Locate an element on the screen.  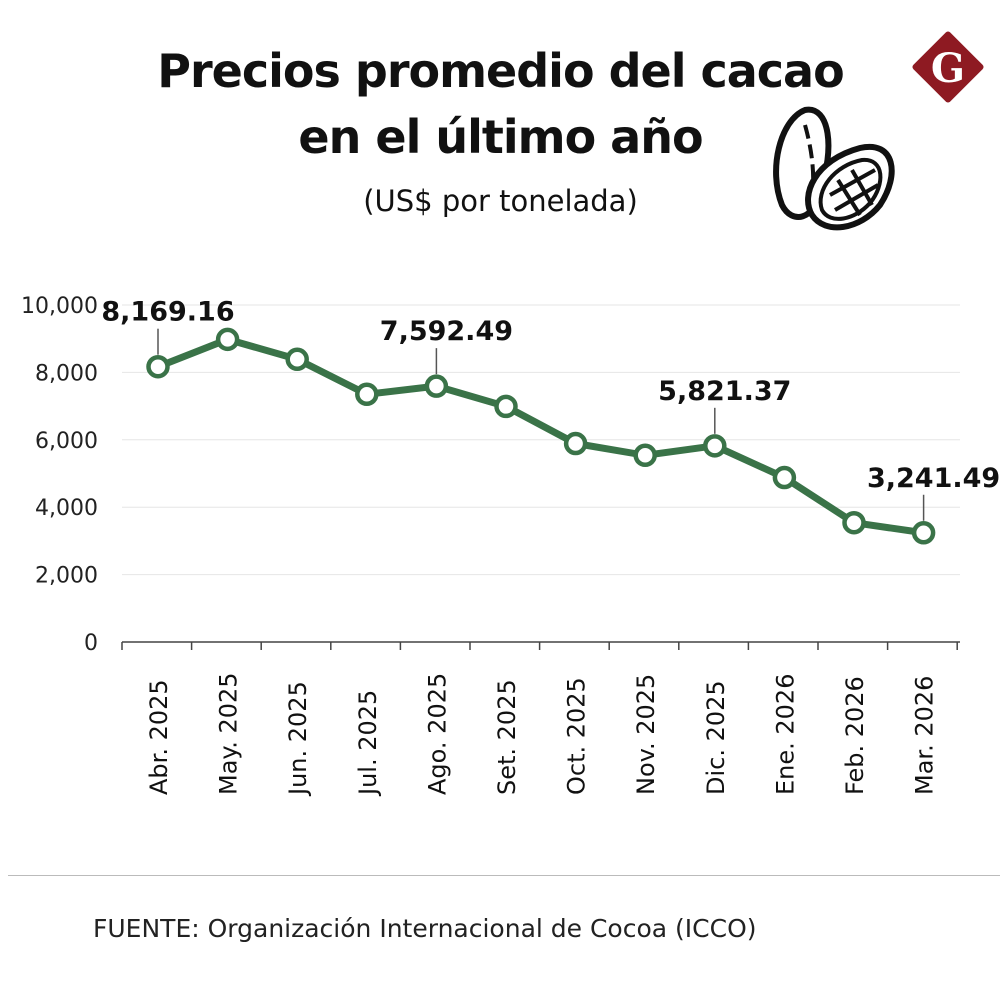
x-tick-label: Set. 2025 is located at coordinates (507, 737).